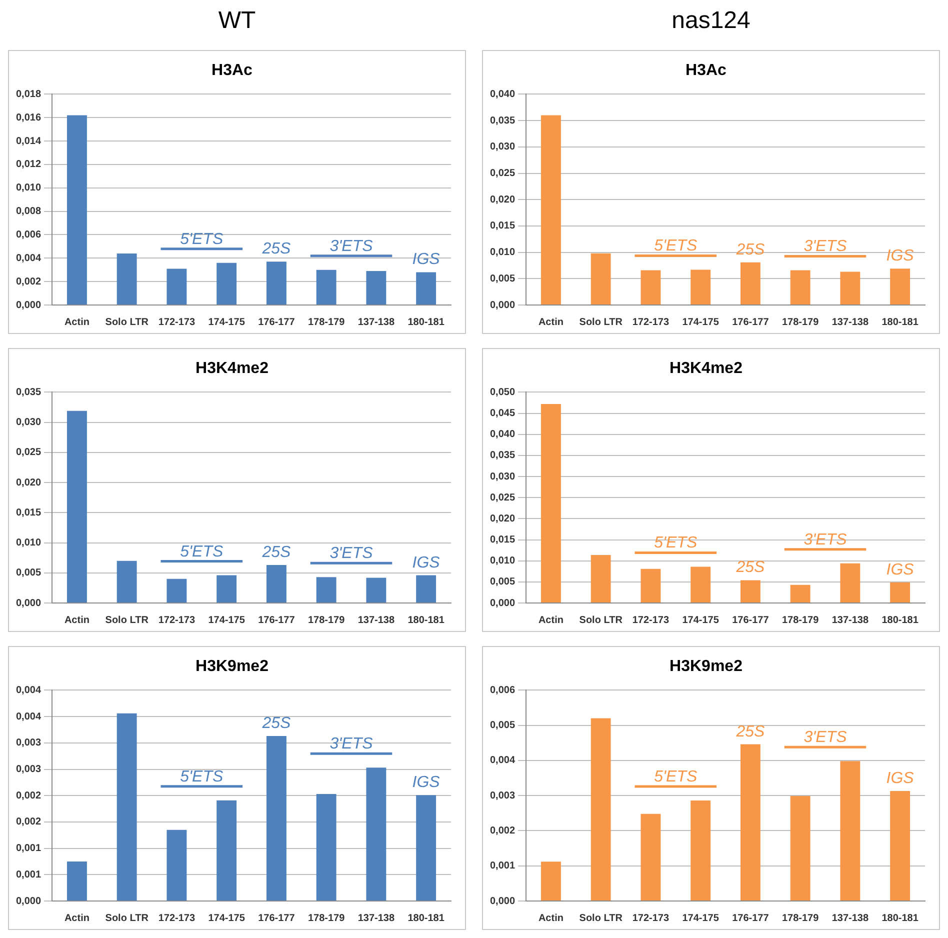 This screenshot has height=938, width=948. I want to click on chart-subtitle: nas124, so click(711, 21).